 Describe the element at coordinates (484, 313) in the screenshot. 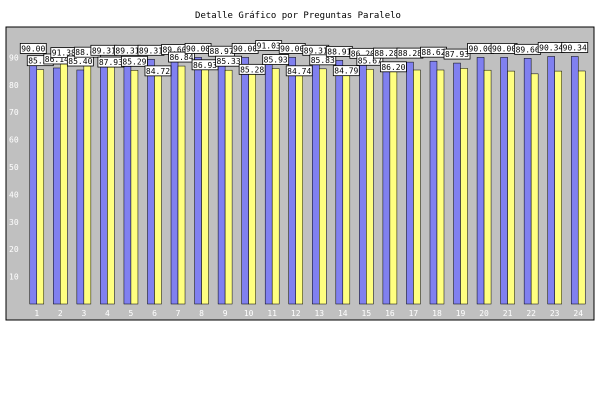

I see `x-tick-label: 20` at that location.